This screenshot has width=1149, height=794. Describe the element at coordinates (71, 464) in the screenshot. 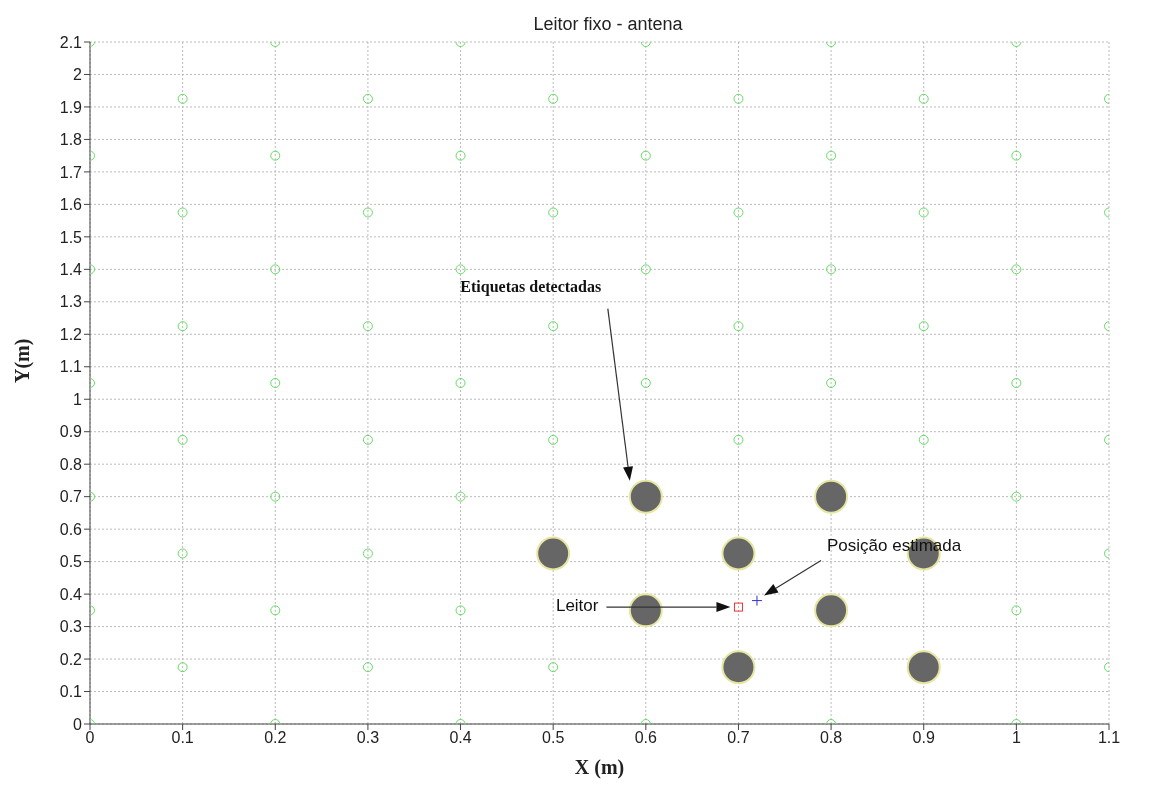

I see `y-tick-label: 0.8` at that location.